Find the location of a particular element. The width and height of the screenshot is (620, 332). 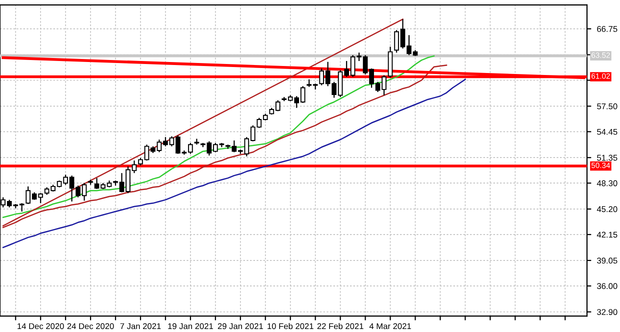

y-tick-label: 66.75 is located at coordinates (607, 29).